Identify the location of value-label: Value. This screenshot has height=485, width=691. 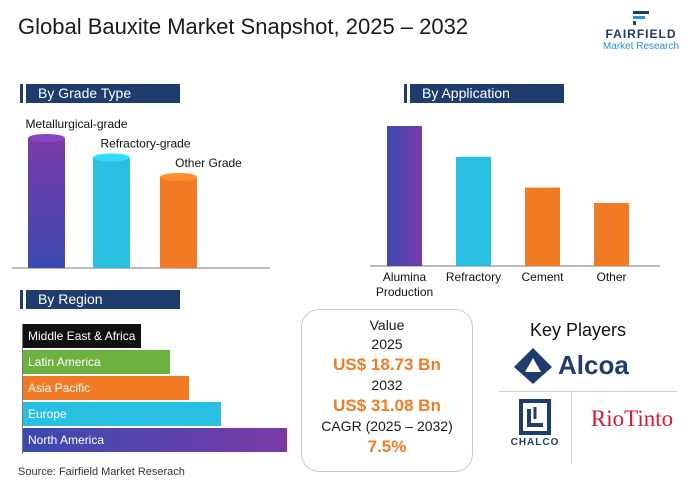
(387, 325).